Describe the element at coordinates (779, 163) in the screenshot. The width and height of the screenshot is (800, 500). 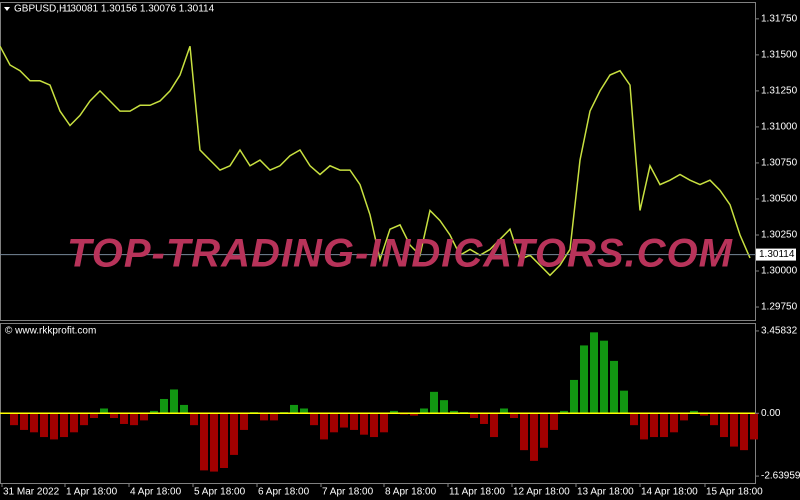
I see `y-tick-label: 1.30750` at that location.